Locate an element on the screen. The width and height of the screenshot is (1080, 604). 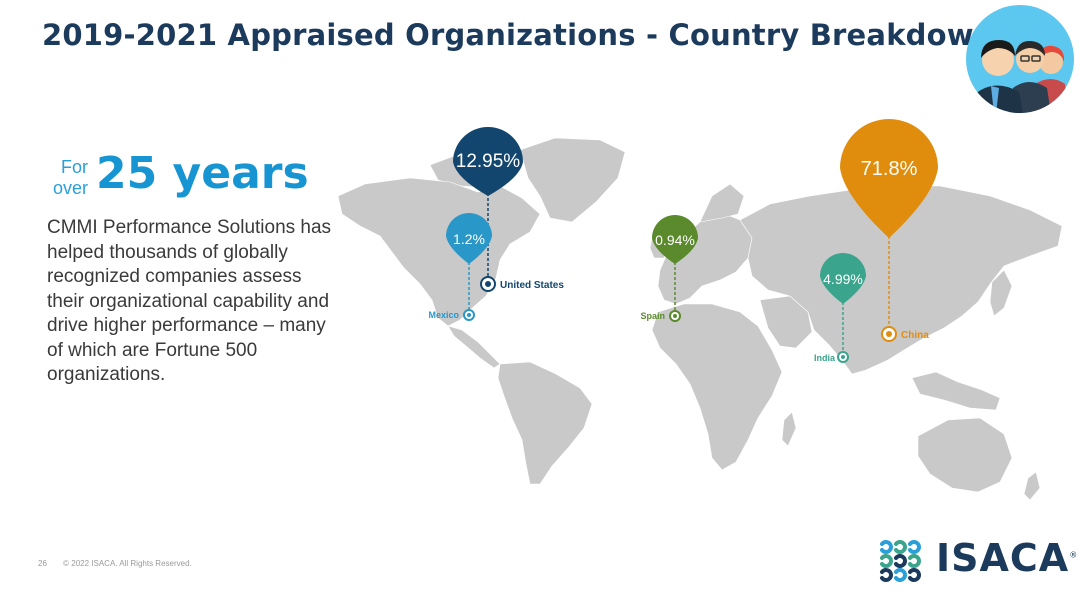
isaca-wordmark: ISACA® is located at coordinates (1007, 558).